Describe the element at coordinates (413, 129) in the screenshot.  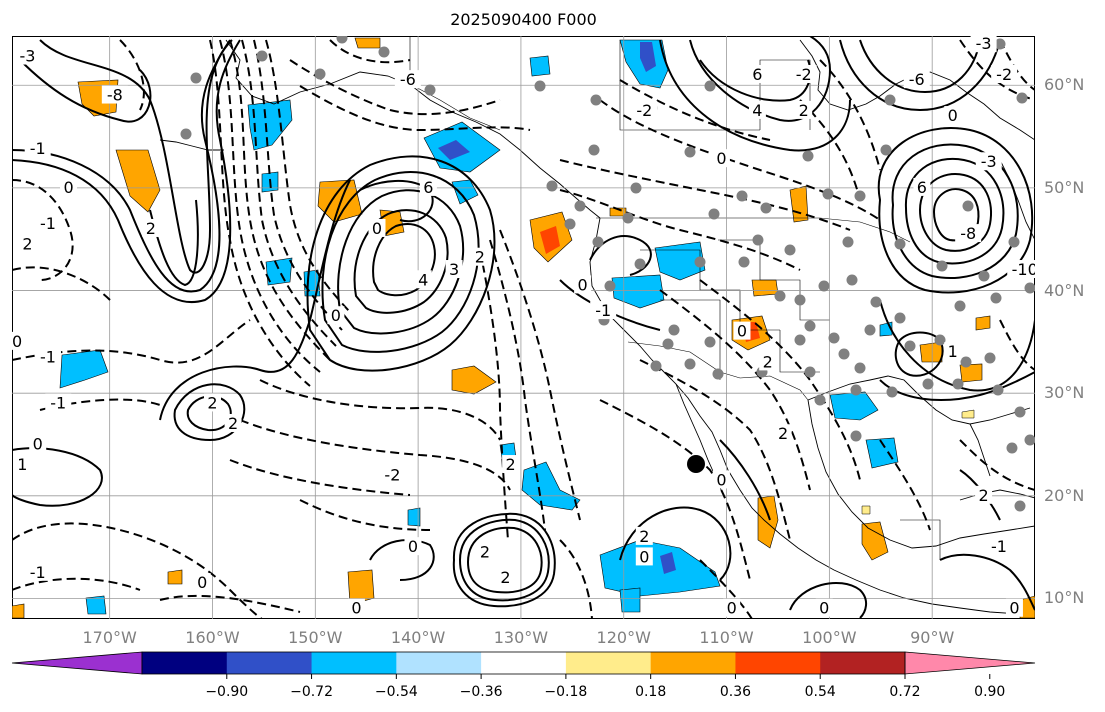
I see `coastline-alaska` at that location.